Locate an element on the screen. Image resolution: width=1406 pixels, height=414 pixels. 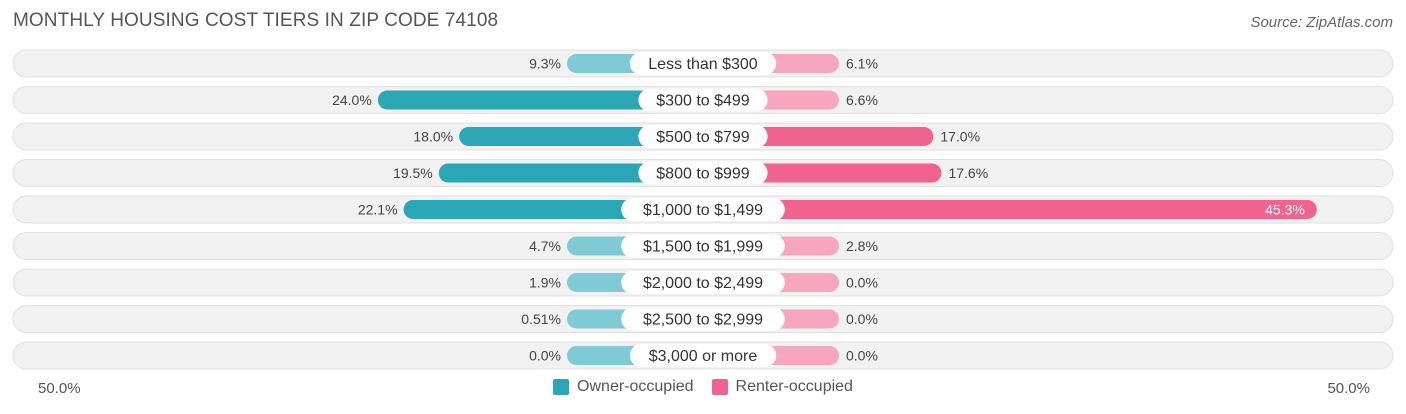
owner-value-label: 4.7% is located at coordinates (545, 246).